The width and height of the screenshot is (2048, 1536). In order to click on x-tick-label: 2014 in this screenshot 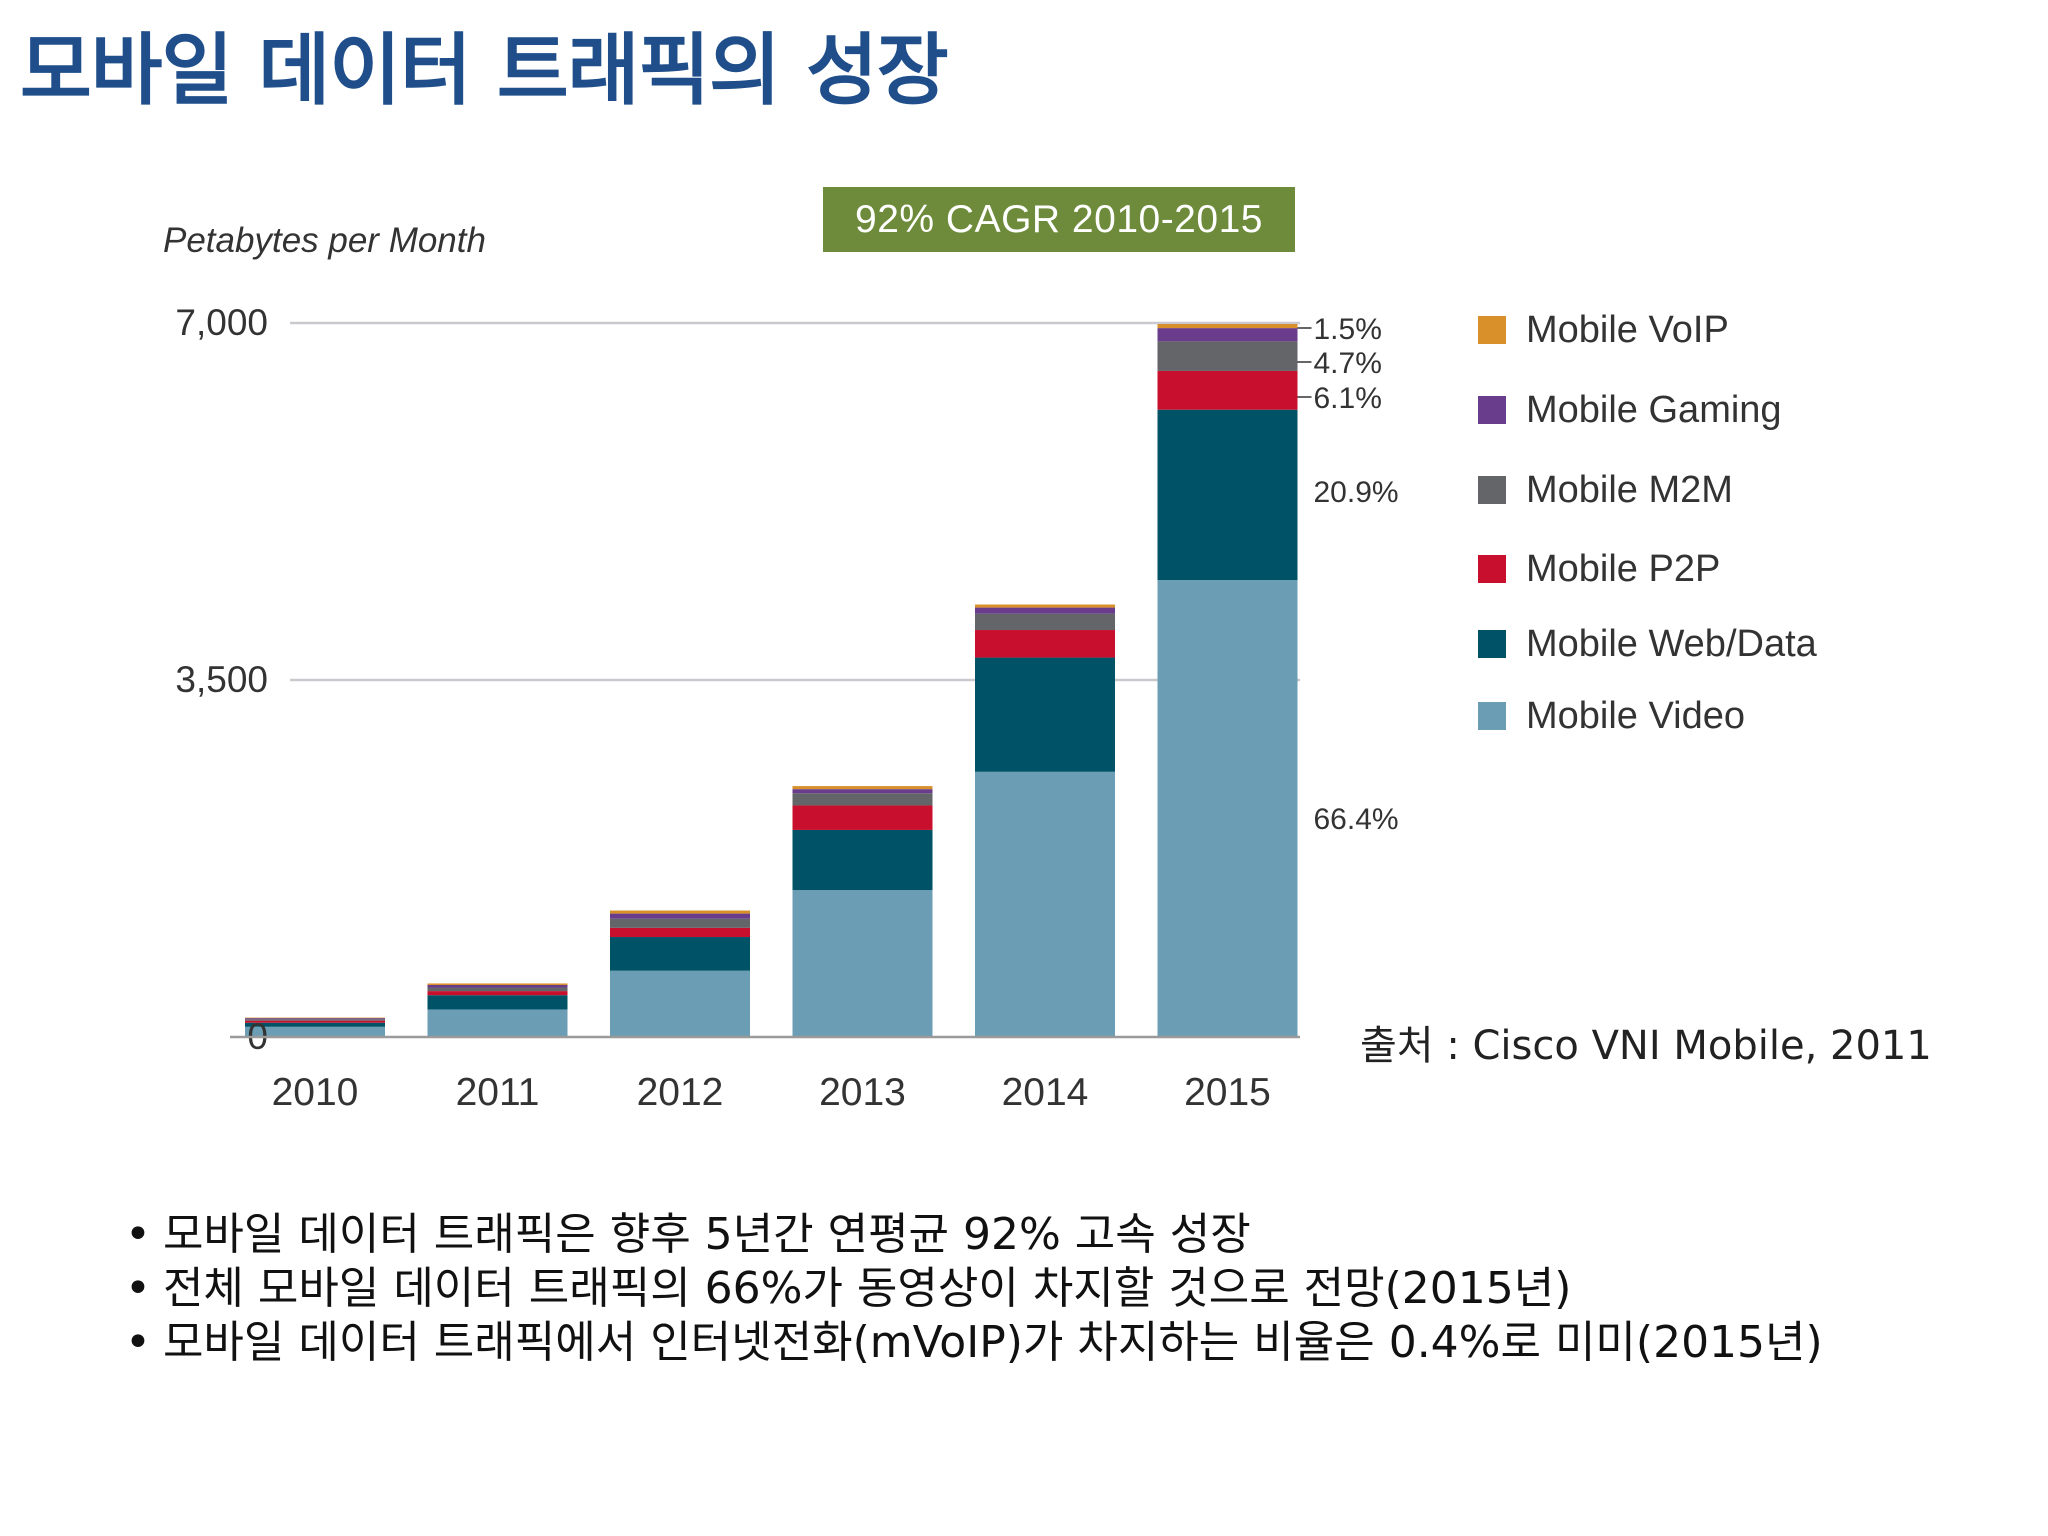, I will do `click(1045, 1092)`.